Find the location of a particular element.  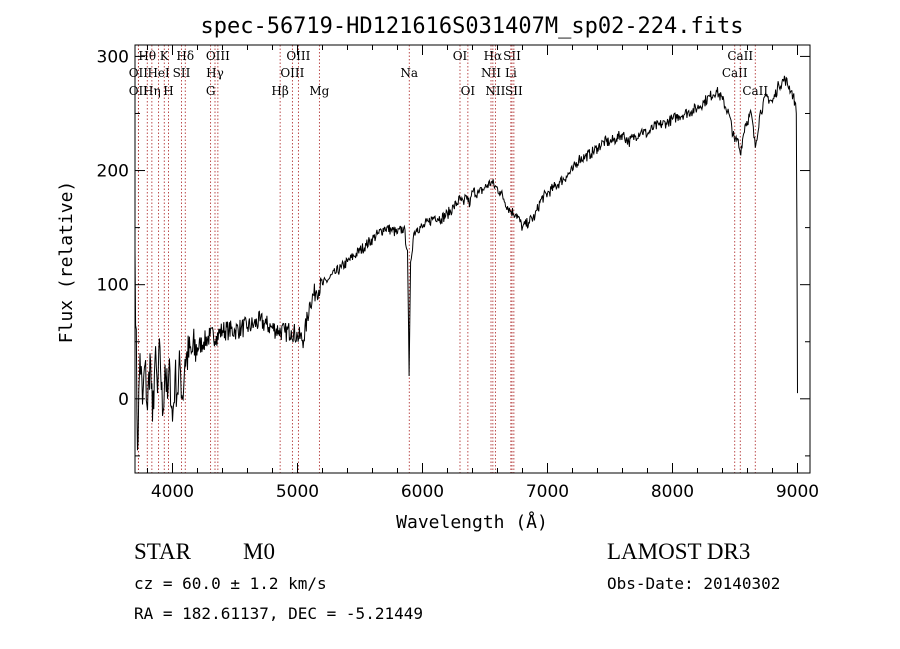

survey-name: LAMOST DR3 is located at coordinates (679, 551).